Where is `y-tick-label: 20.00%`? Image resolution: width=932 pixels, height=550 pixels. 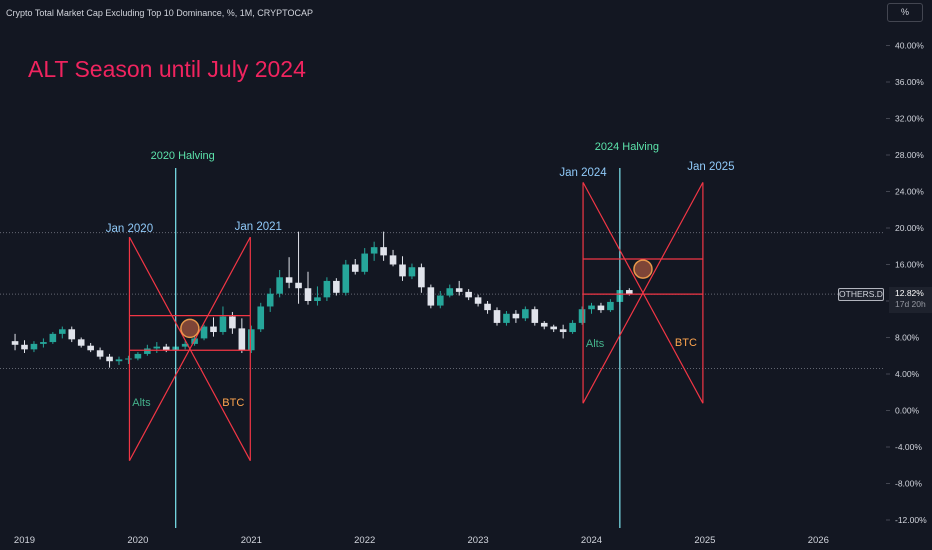 y-tick-label: 20.00% is located at coordinates (909, 228).